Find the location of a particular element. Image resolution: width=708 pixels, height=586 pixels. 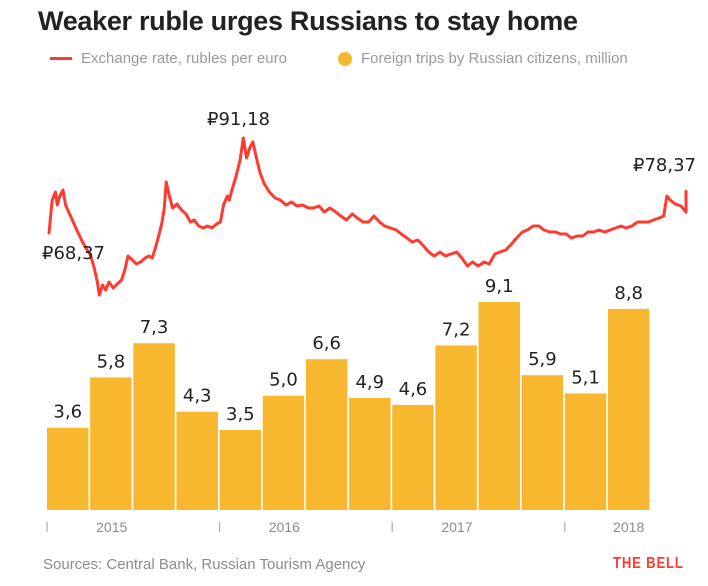

legend-dot-marker is located at coordinates (345, 58).